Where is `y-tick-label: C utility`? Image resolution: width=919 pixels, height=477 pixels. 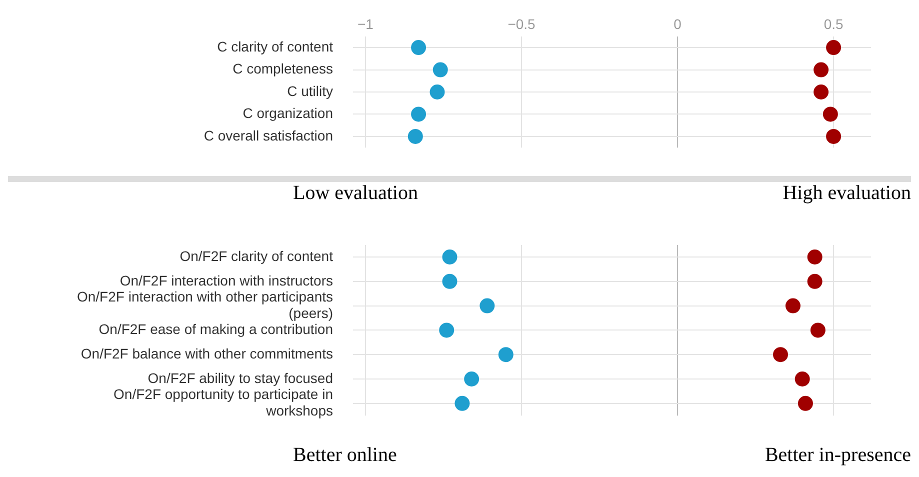 y-tick-label: C utility is located at coordinates (310, 90).